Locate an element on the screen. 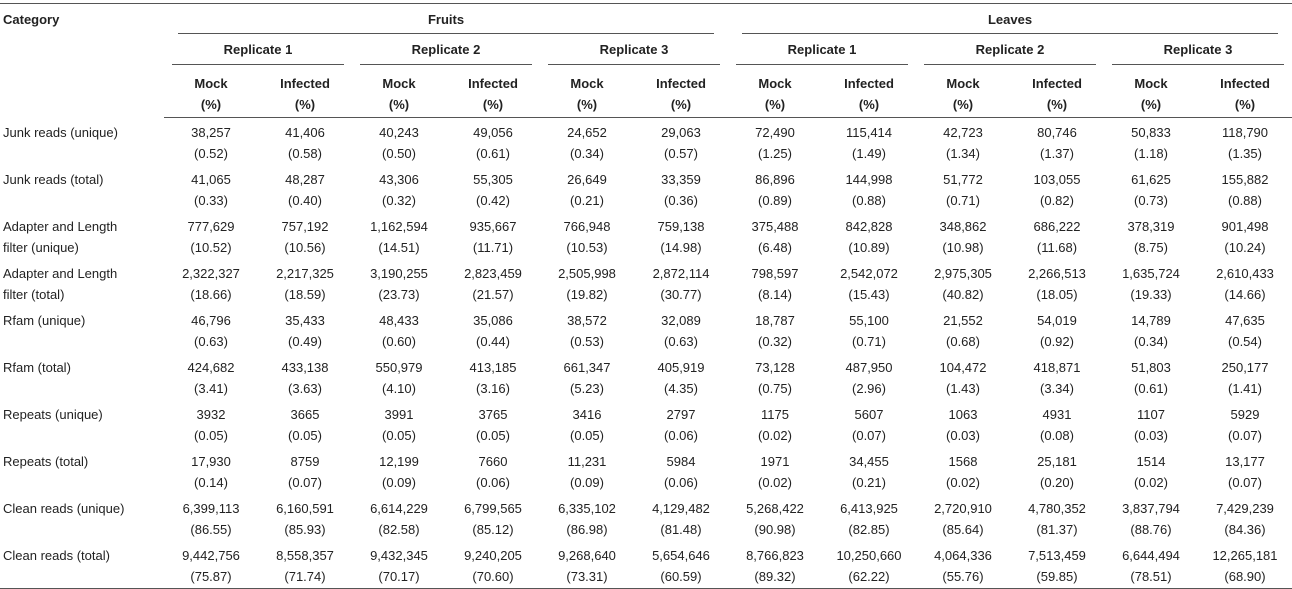 This screenshot has height=589, width=1292. cell-count: 2,322,327 is located at coordinates (211, 273).